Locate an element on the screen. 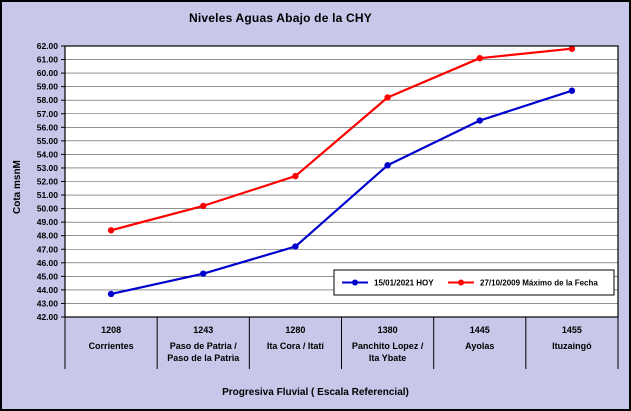 Image resolution: width=631 pixels, height=411 pixels. y-tick-label: 51.00 is located at coordinates (48, 195).